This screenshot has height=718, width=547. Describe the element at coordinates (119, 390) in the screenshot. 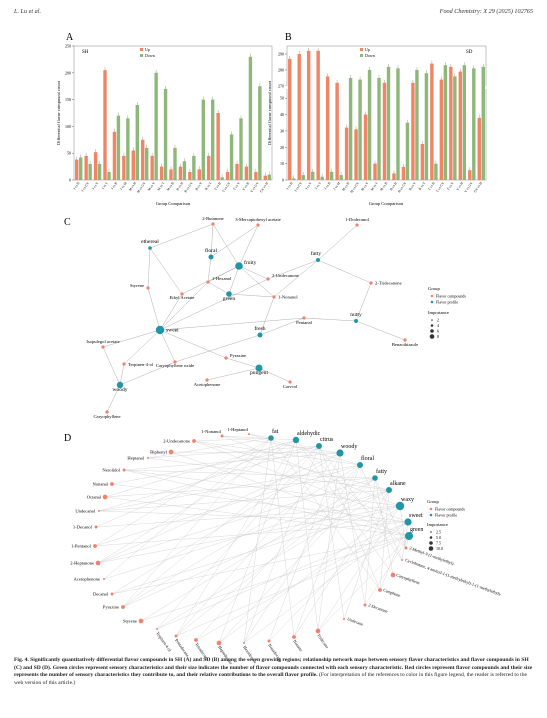

I see `network-c-label-woody: woody` at that location.